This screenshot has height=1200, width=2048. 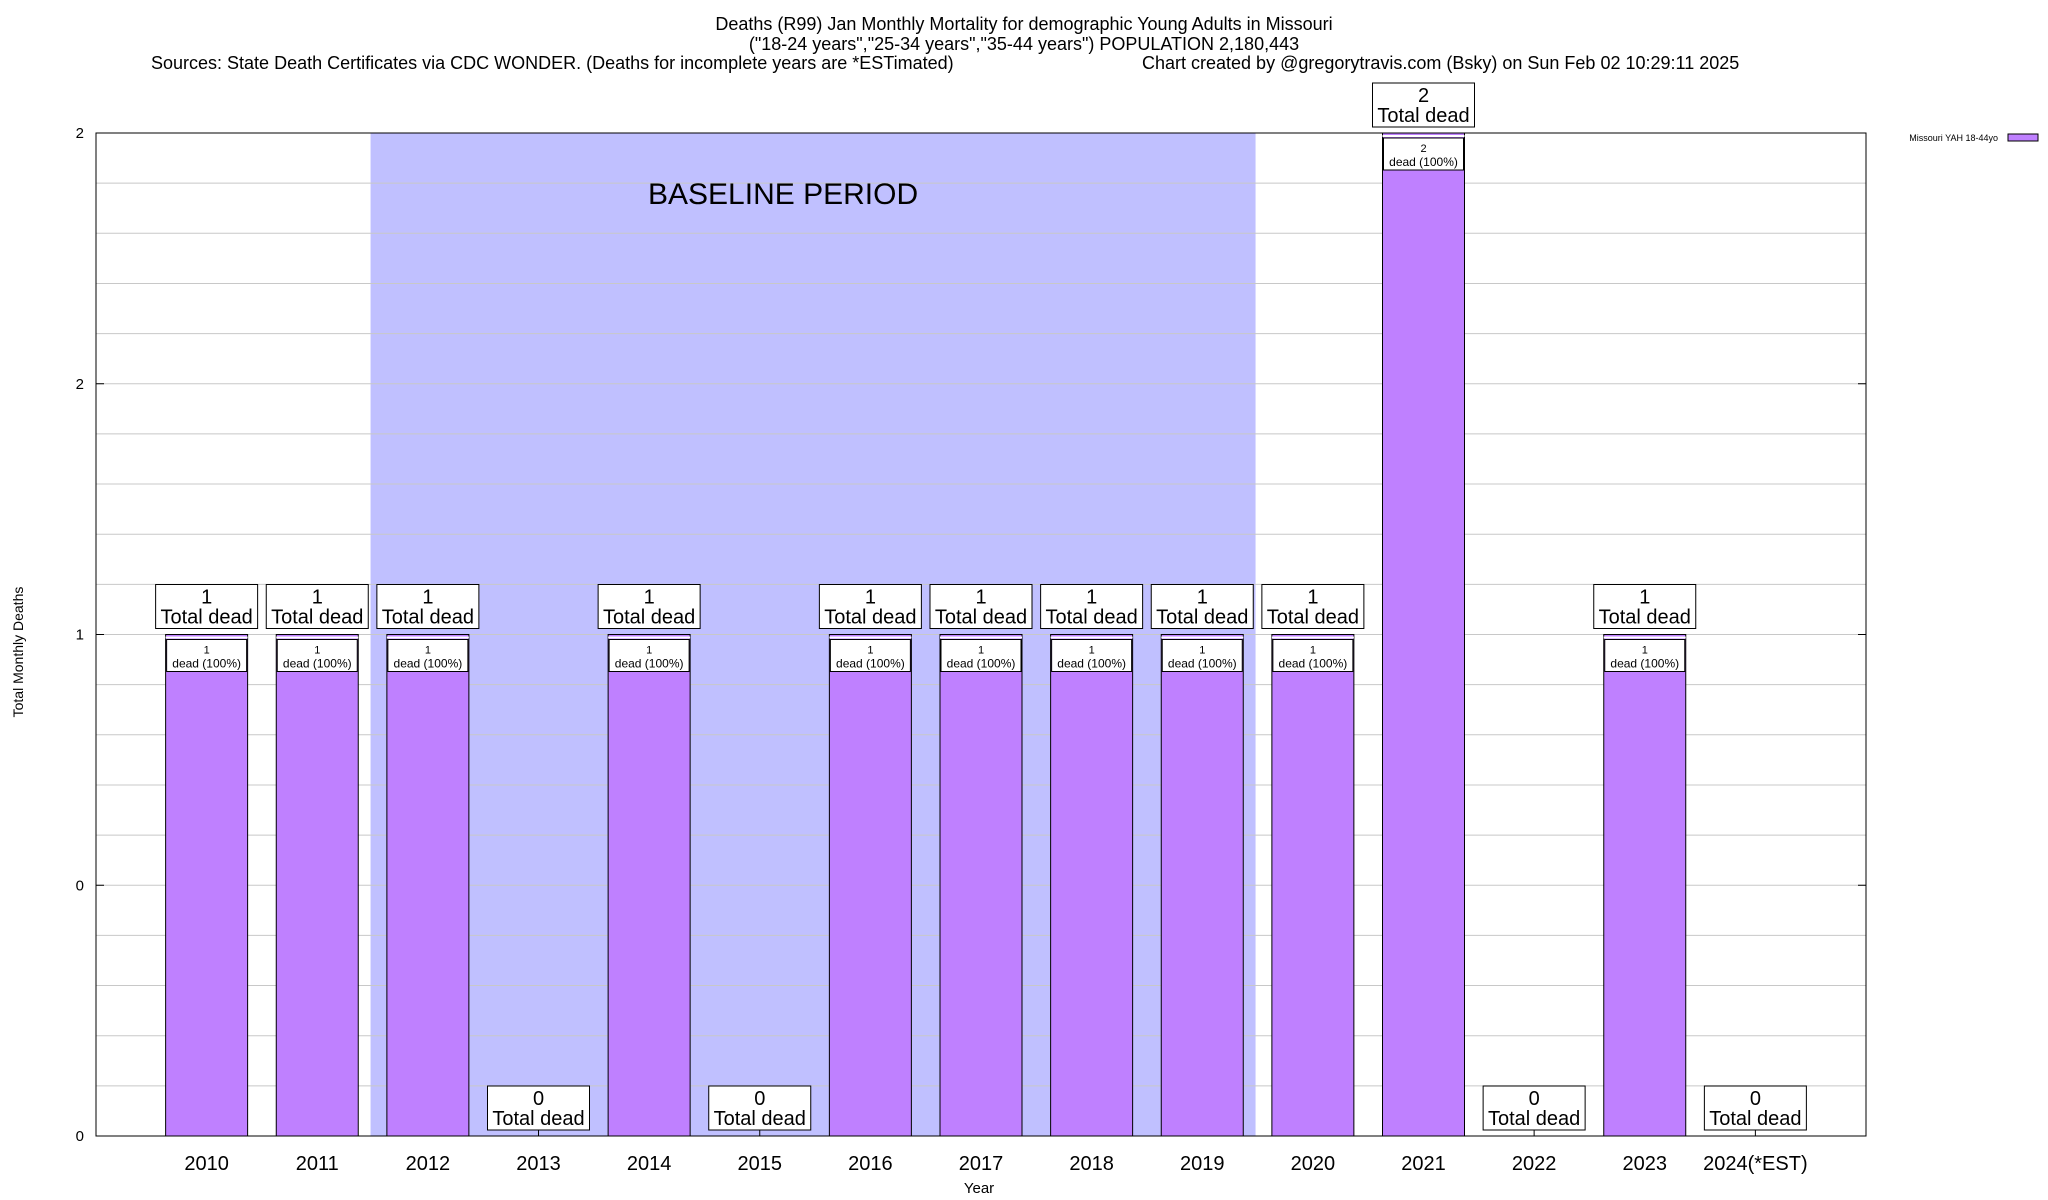 I want to click on x-tick-label: 2017, so click(x=981, y=1164).